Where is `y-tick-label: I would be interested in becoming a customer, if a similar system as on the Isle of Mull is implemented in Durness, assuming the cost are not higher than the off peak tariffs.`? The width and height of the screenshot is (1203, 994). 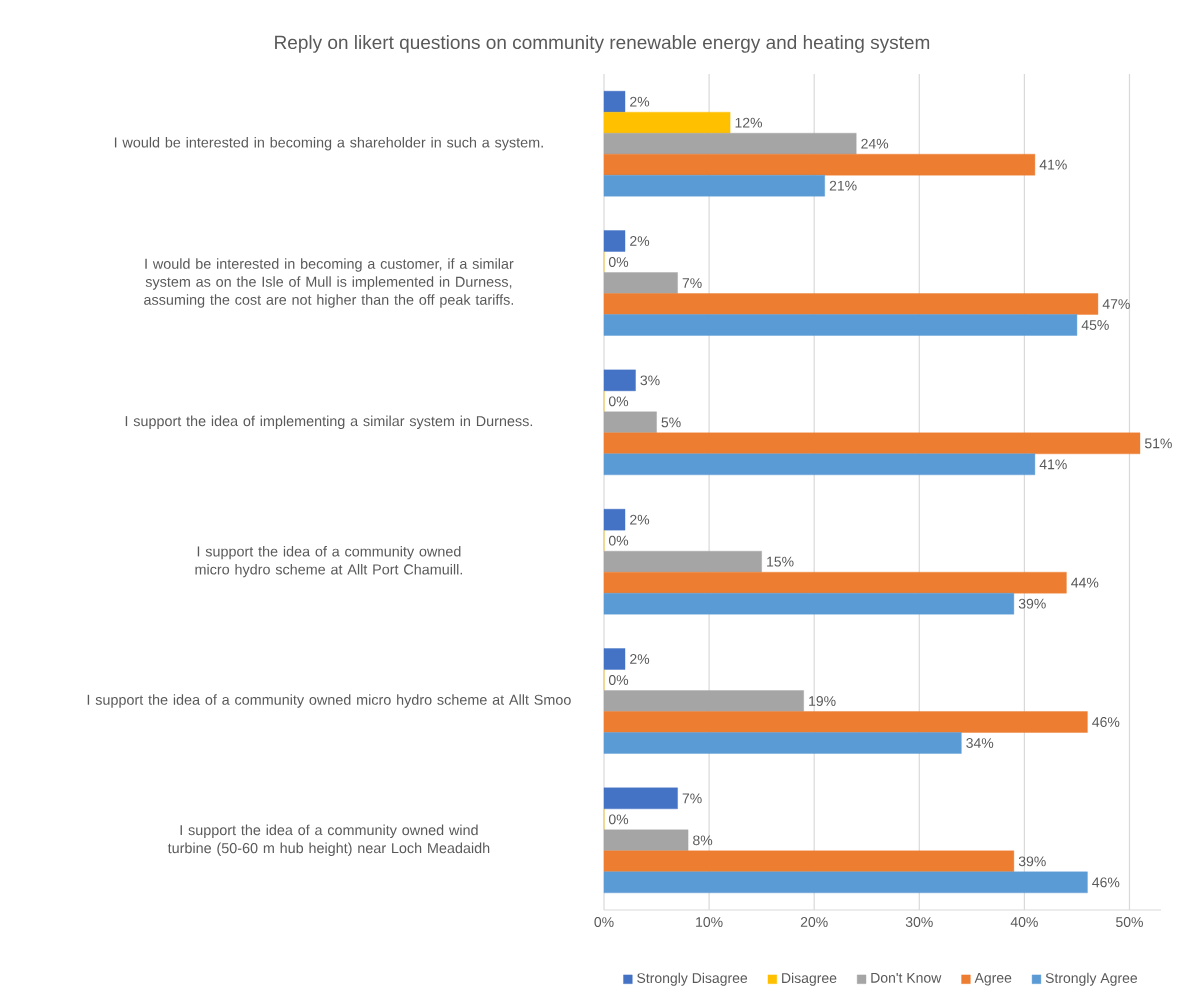 y-tick-label: I would be interested in becoming a customer, if a similar system as on the Isle of Mull is implemented in Durness, assuming the cost are not higher than the off peak tariffs. is located at coordinates (329, 283).